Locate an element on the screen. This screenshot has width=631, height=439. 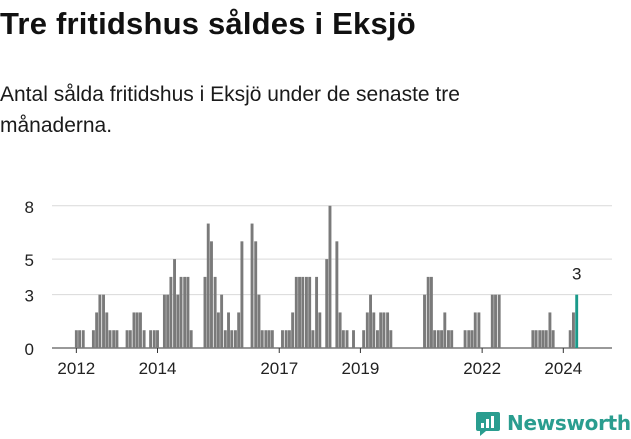
y-tick-label: 8 is located at coordinates (29, 207).